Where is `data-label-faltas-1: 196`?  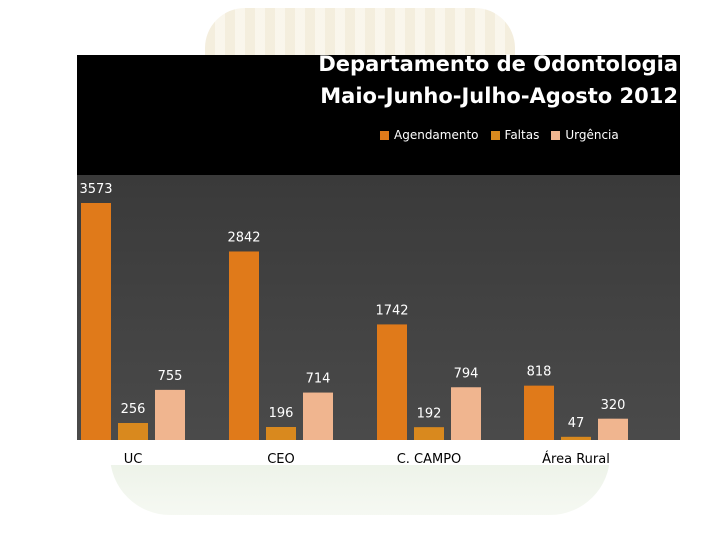
data-label-faltas-1: 196 is located at coordinates (281, 413).